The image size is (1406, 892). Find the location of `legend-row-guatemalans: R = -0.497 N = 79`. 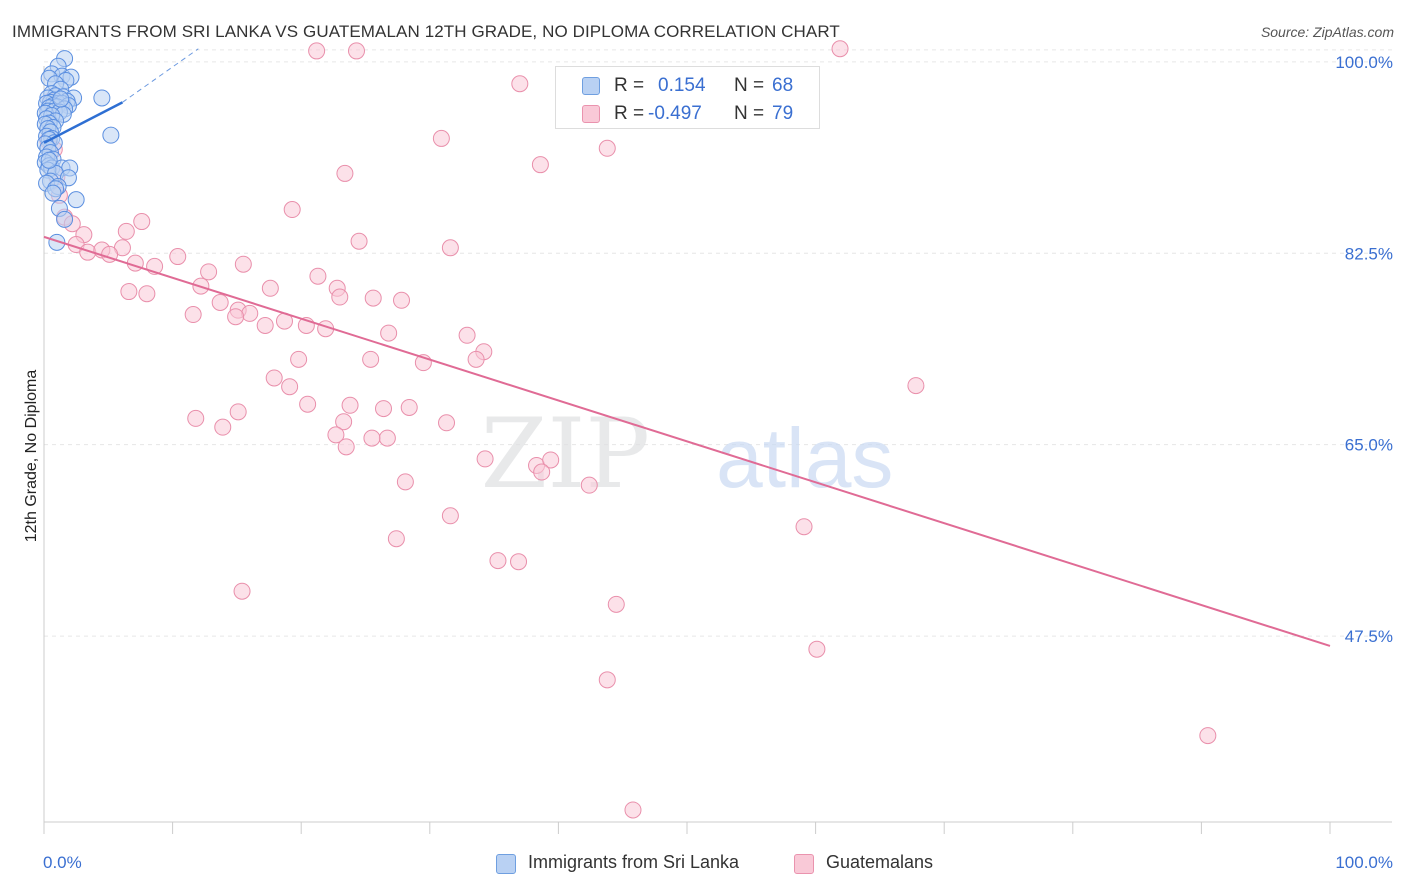

legend-row-guatemalans: R = -0.497 N = 79 is located at coordinates (687, 114).